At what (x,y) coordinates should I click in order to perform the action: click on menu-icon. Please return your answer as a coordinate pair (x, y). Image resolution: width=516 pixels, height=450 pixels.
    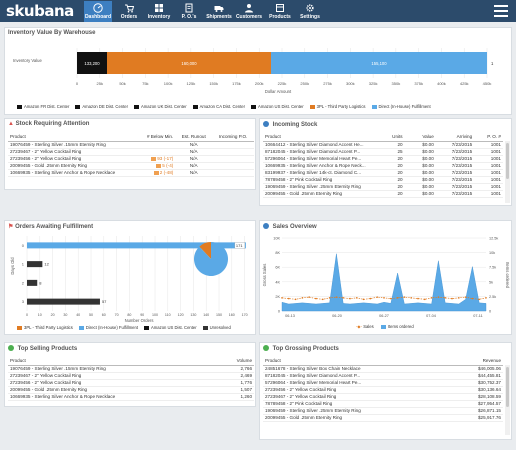
    Looking at the image, I should click on (501, 11).